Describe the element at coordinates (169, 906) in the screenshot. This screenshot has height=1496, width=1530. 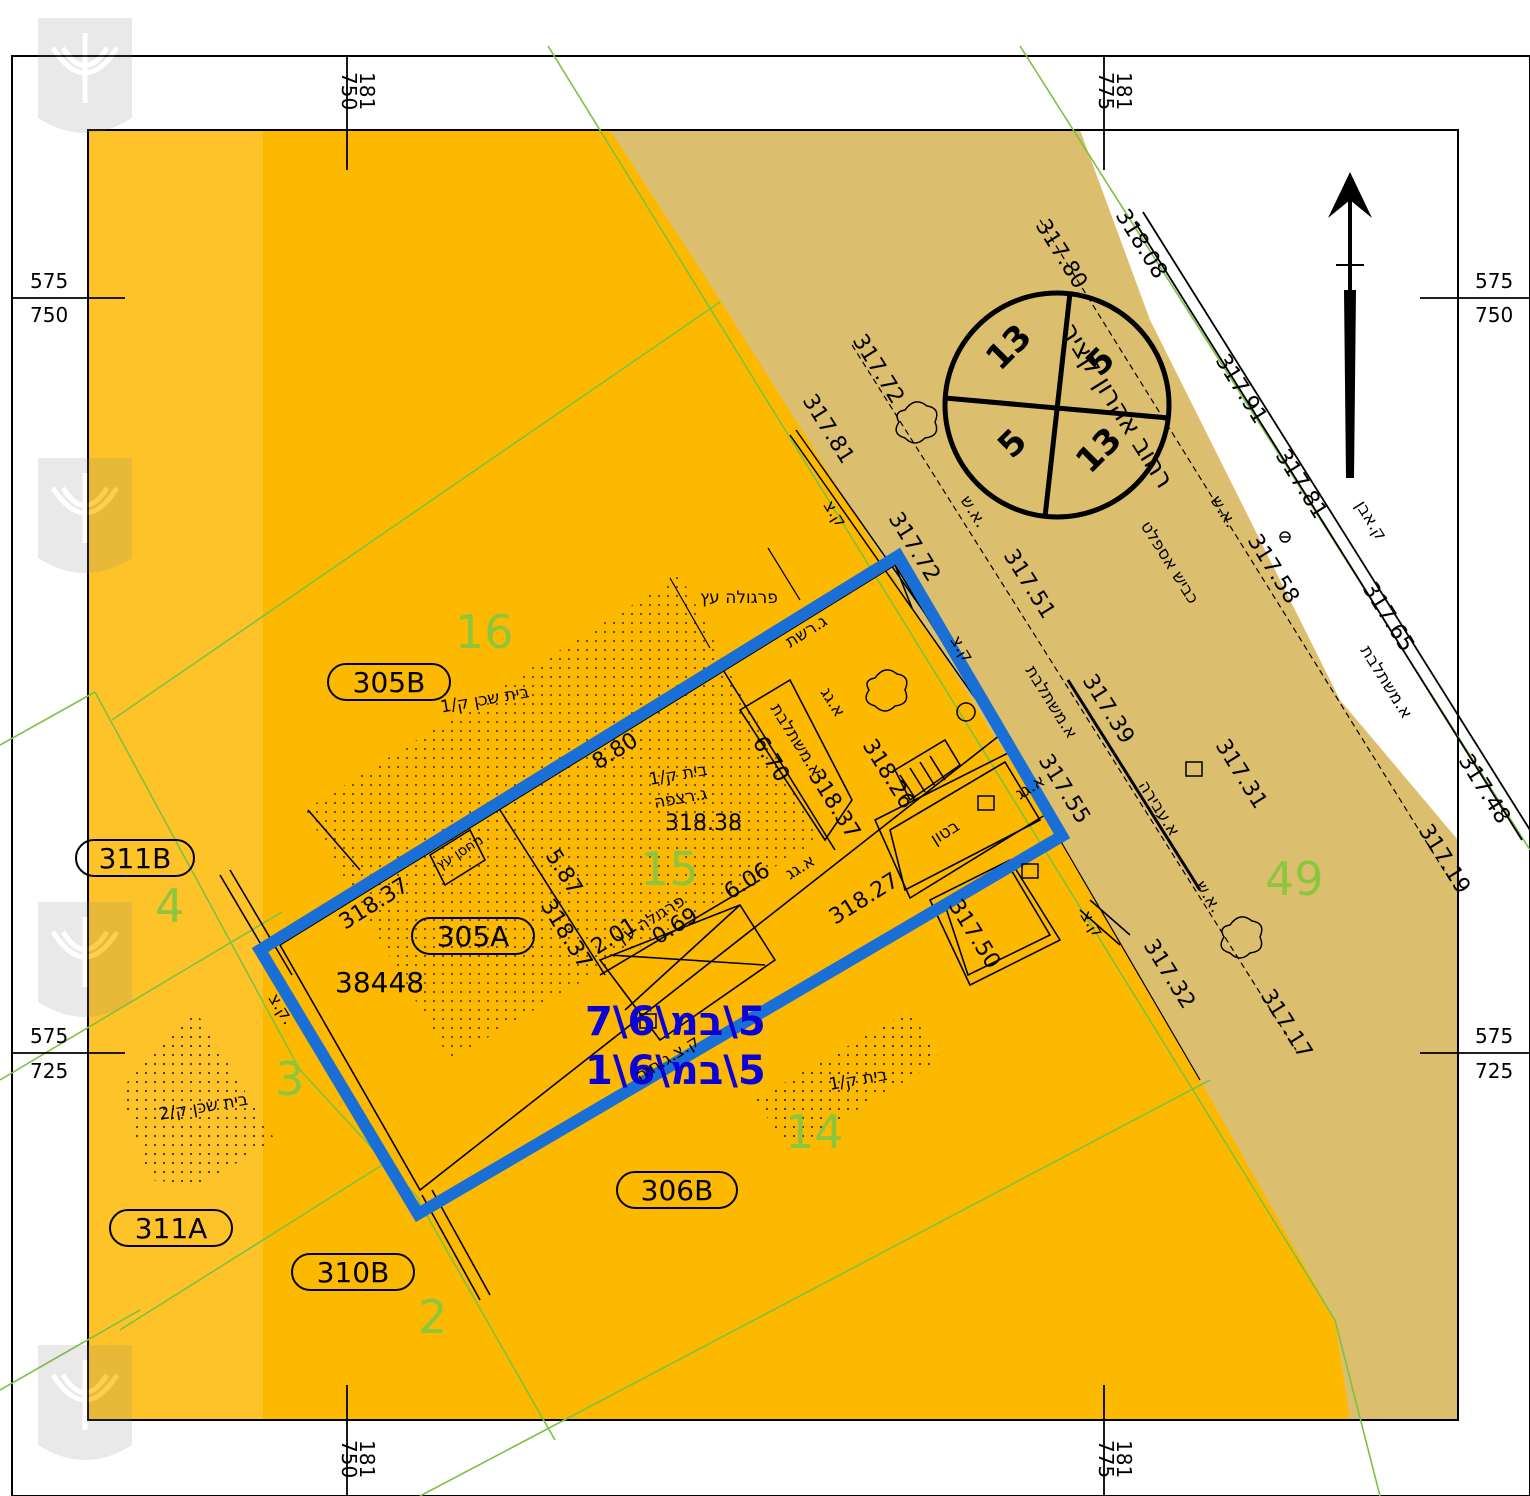
I see `lot-number: 4` at that location.